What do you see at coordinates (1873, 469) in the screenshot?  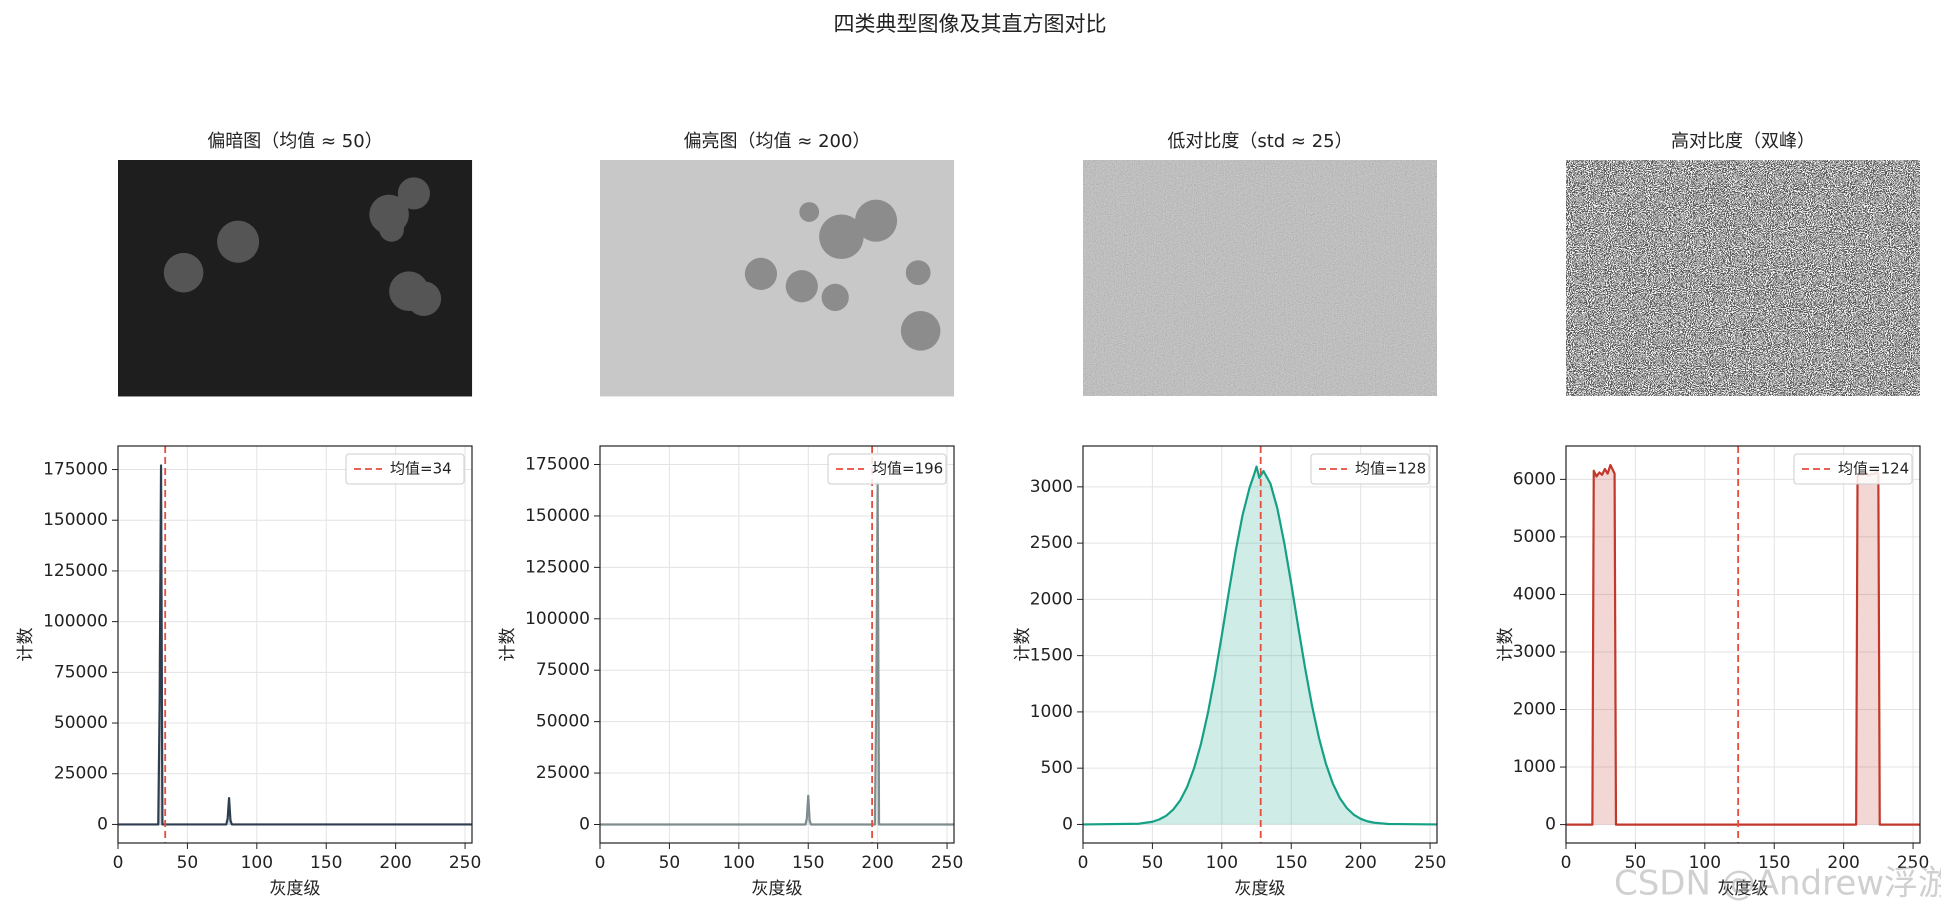 I see `legend-label: 均值=124` at bounding box center [1873, 469].